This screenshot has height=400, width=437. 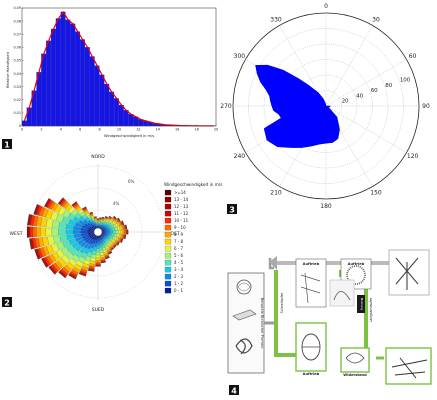 What do you see at coordinates (179, 234) in the screenshot?
I see `wind-rose-legend-label: 8 - 9` at bounding box center [179, 234].